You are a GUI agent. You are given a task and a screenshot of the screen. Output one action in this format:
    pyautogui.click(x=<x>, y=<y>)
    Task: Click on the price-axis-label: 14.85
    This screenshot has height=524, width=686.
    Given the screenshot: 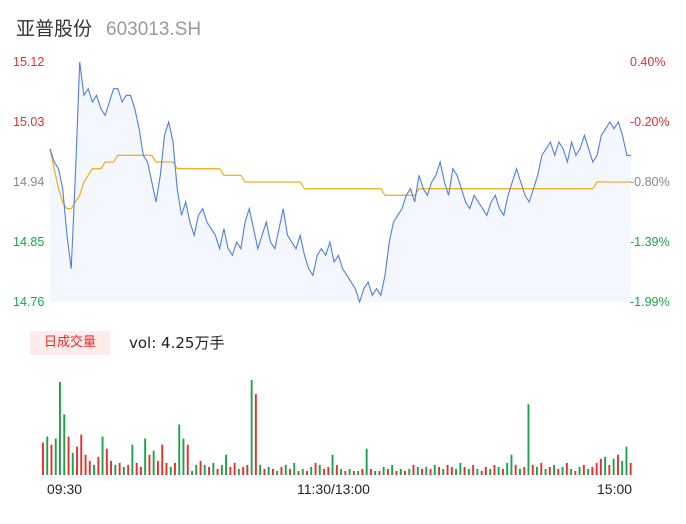 What is the action you would take?
    pyautogui.click(x=29, y=242)
    